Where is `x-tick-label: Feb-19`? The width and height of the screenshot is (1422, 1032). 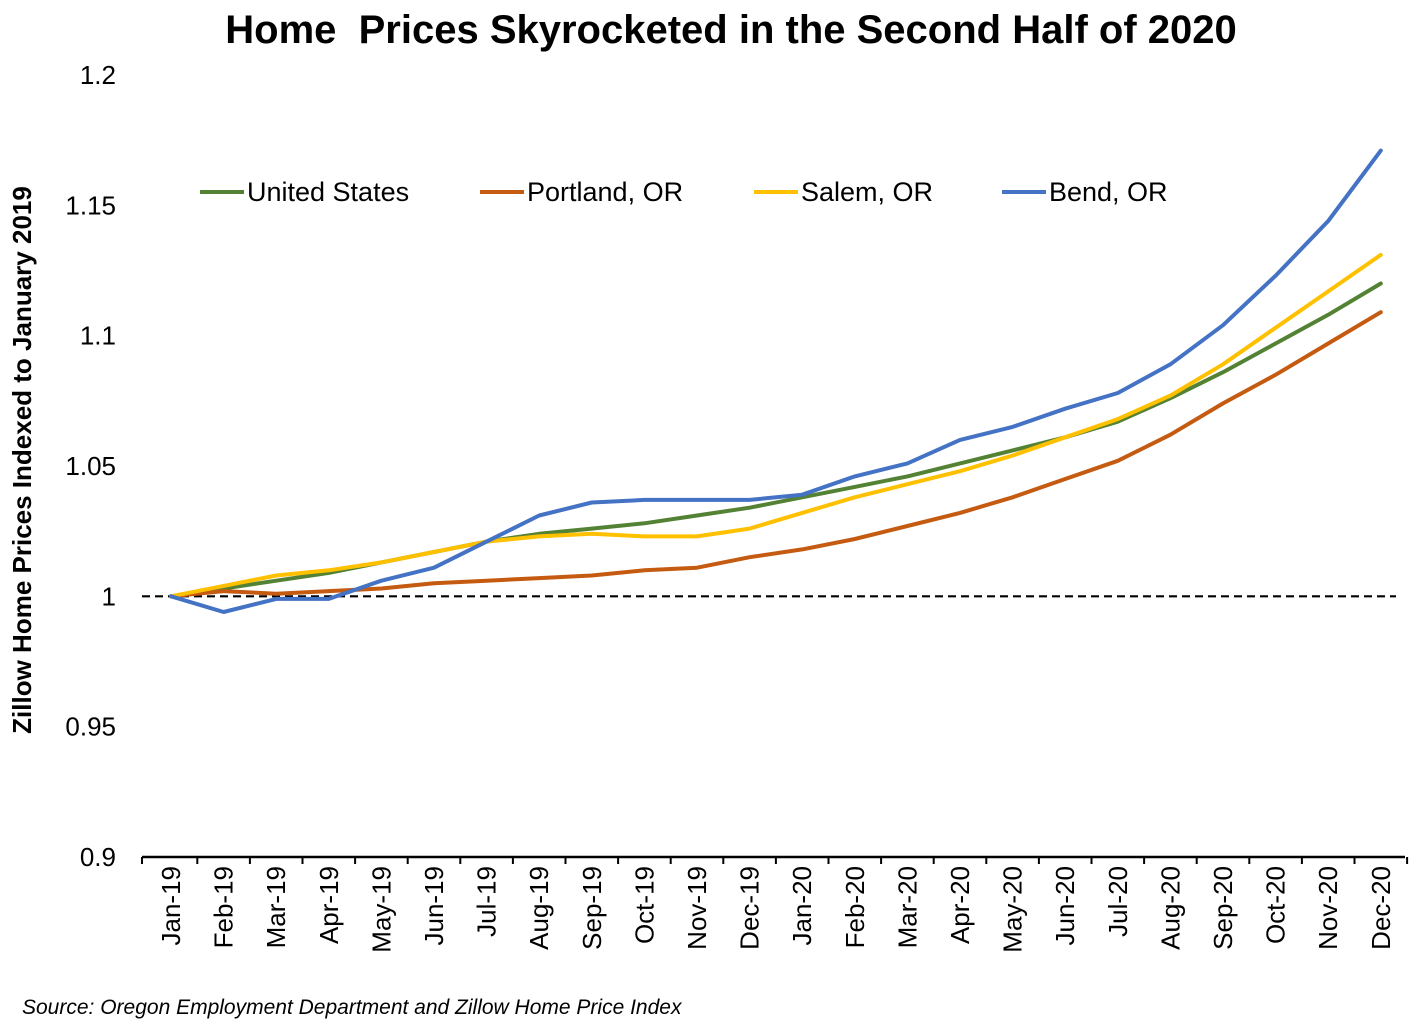 x-tick-label: Feb-19 is located at coordinates (224, 907).